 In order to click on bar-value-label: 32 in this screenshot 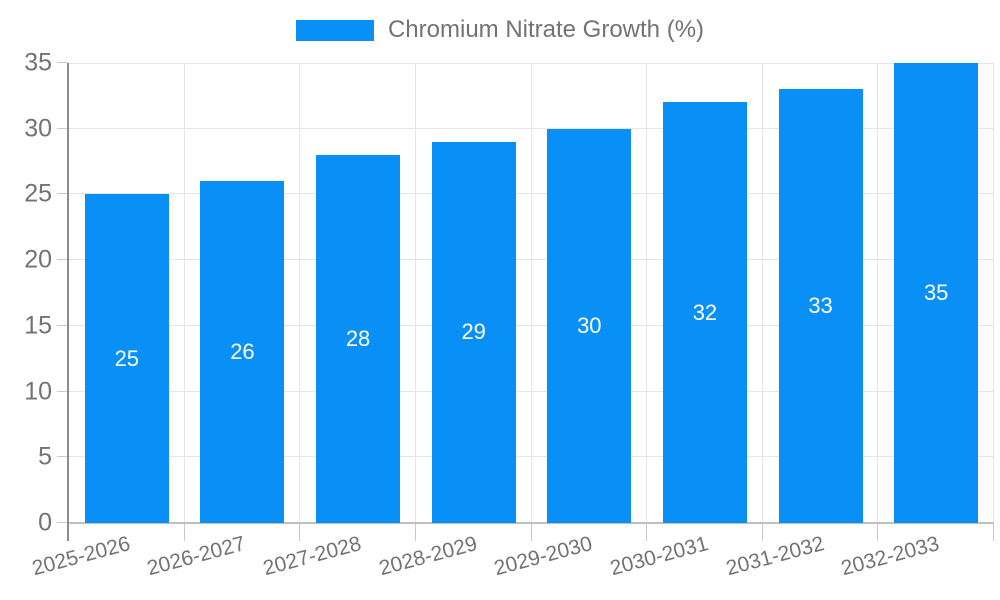, I will do `click(705, 312)`.